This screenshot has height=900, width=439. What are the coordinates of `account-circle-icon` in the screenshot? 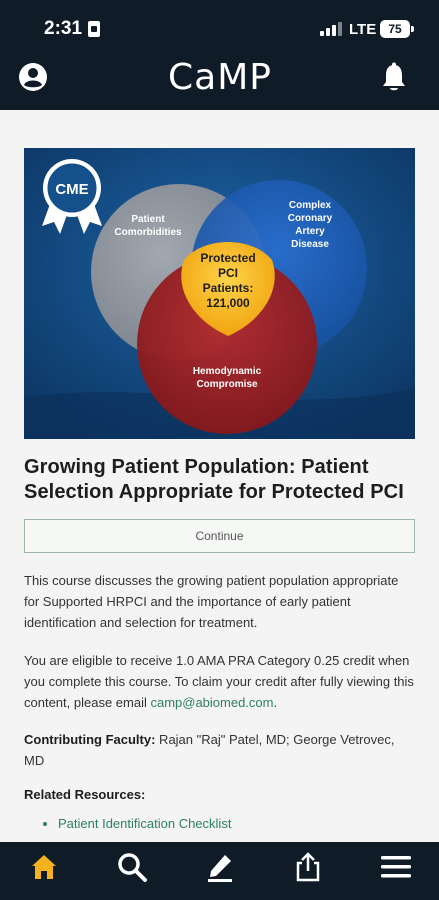 It's located at (33, 77).